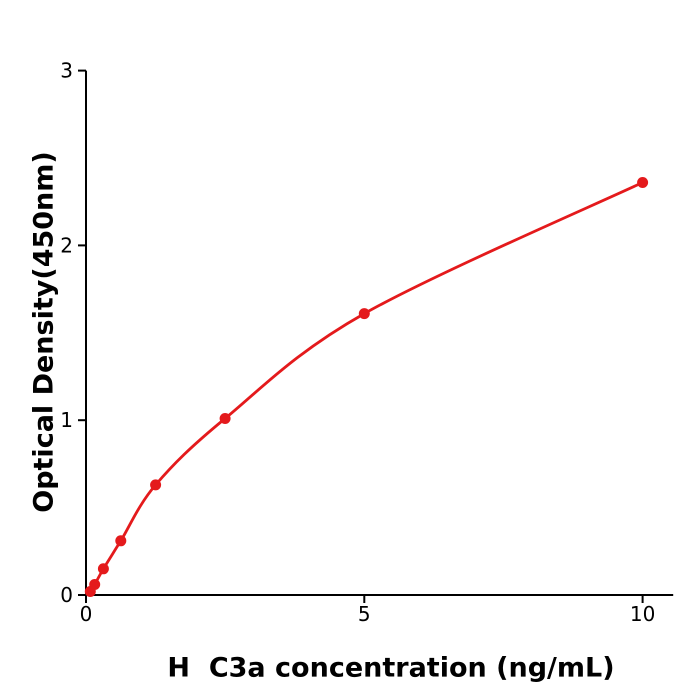 This screenshot has height=700, width=700. Describe the element at coordinates (44, 332) in the screenshot. I see `y-axis-label: Optical Density(450nm)` at that location.